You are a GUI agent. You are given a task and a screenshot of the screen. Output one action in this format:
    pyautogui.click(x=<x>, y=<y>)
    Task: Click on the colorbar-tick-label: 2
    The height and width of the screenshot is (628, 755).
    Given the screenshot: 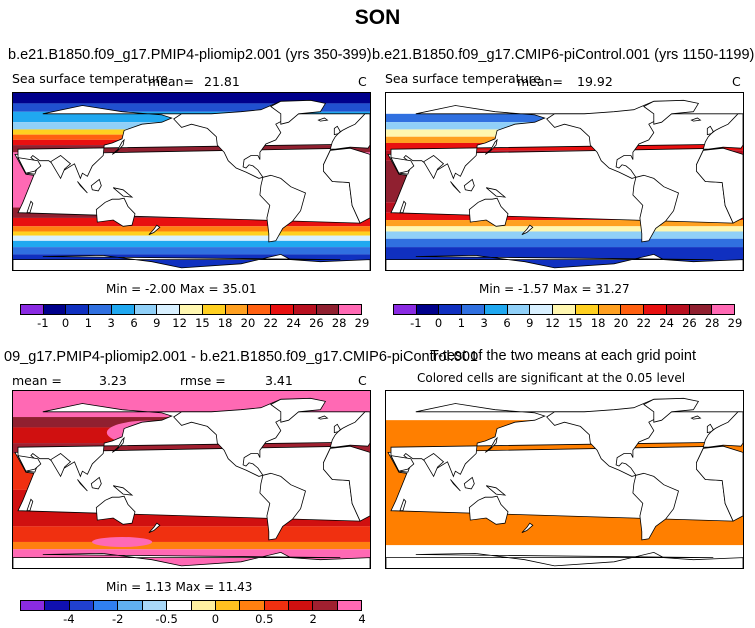 What is the action you would take?
    pyautogui.click(x=313, y=619)
    